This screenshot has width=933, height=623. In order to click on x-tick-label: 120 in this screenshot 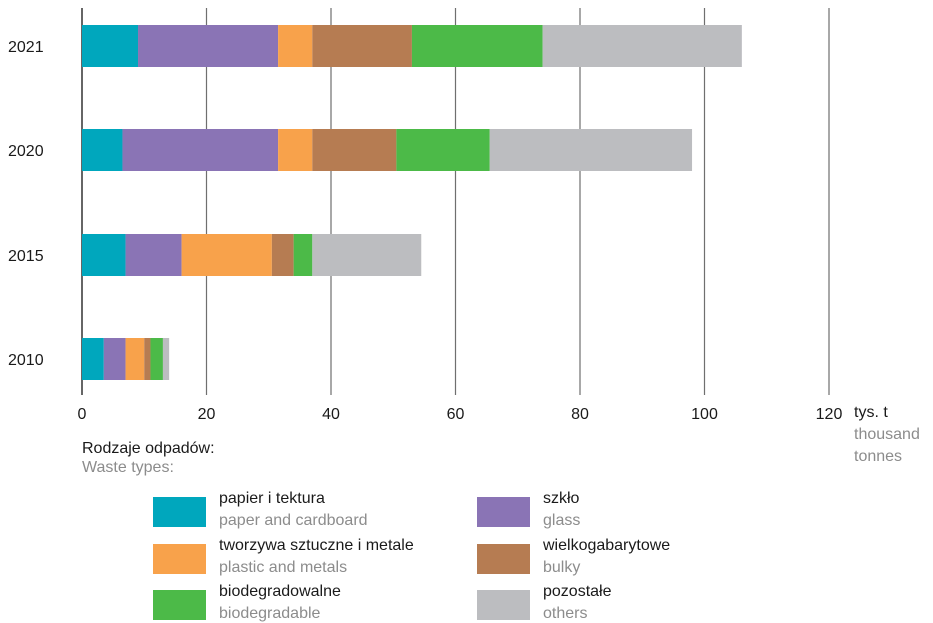, I will do `click(829, 414)`.